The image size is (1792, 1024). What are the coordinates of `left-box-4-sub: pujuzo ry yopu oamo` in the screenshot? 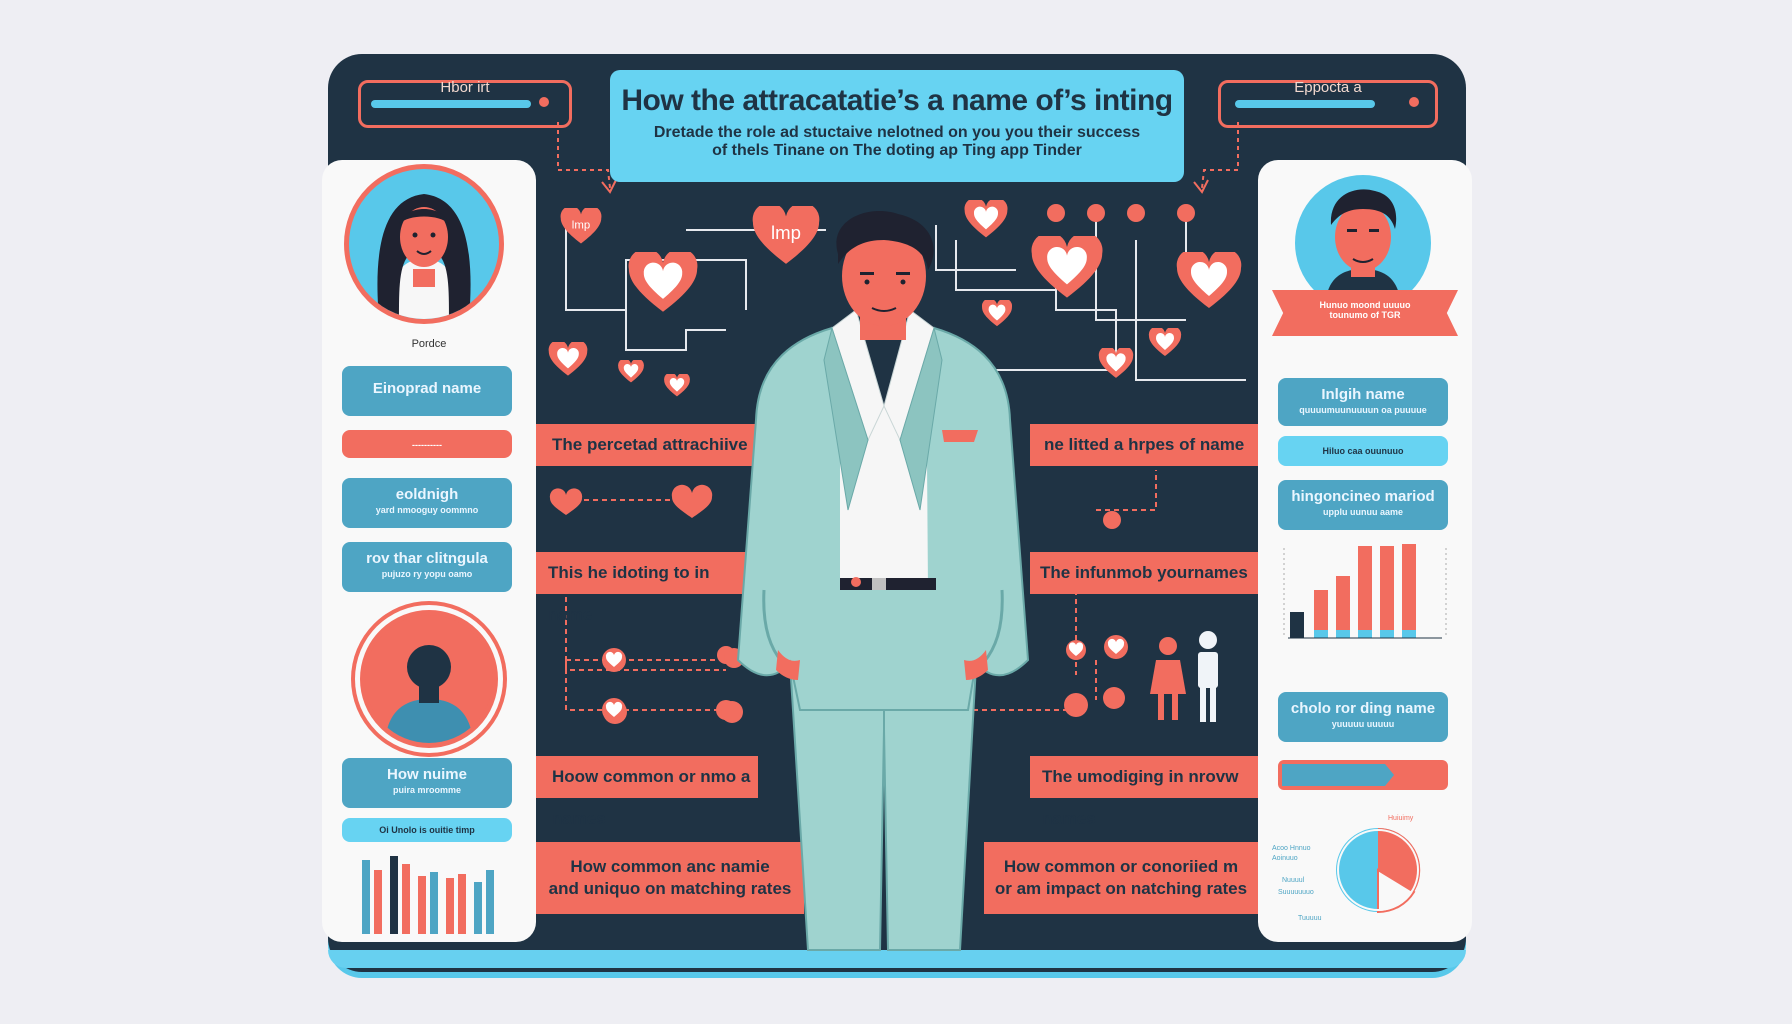 It's located at (427, 574).